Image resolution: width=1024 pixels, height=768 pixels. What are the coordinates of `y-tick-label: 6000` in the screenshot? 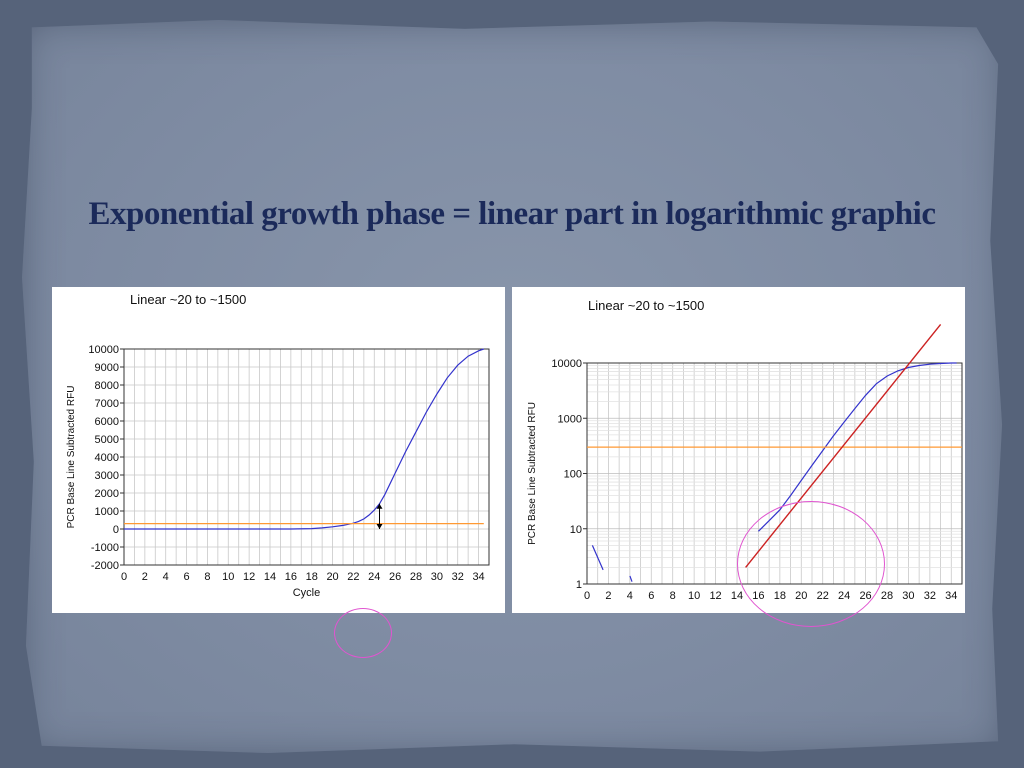 It's located at (107, 422).